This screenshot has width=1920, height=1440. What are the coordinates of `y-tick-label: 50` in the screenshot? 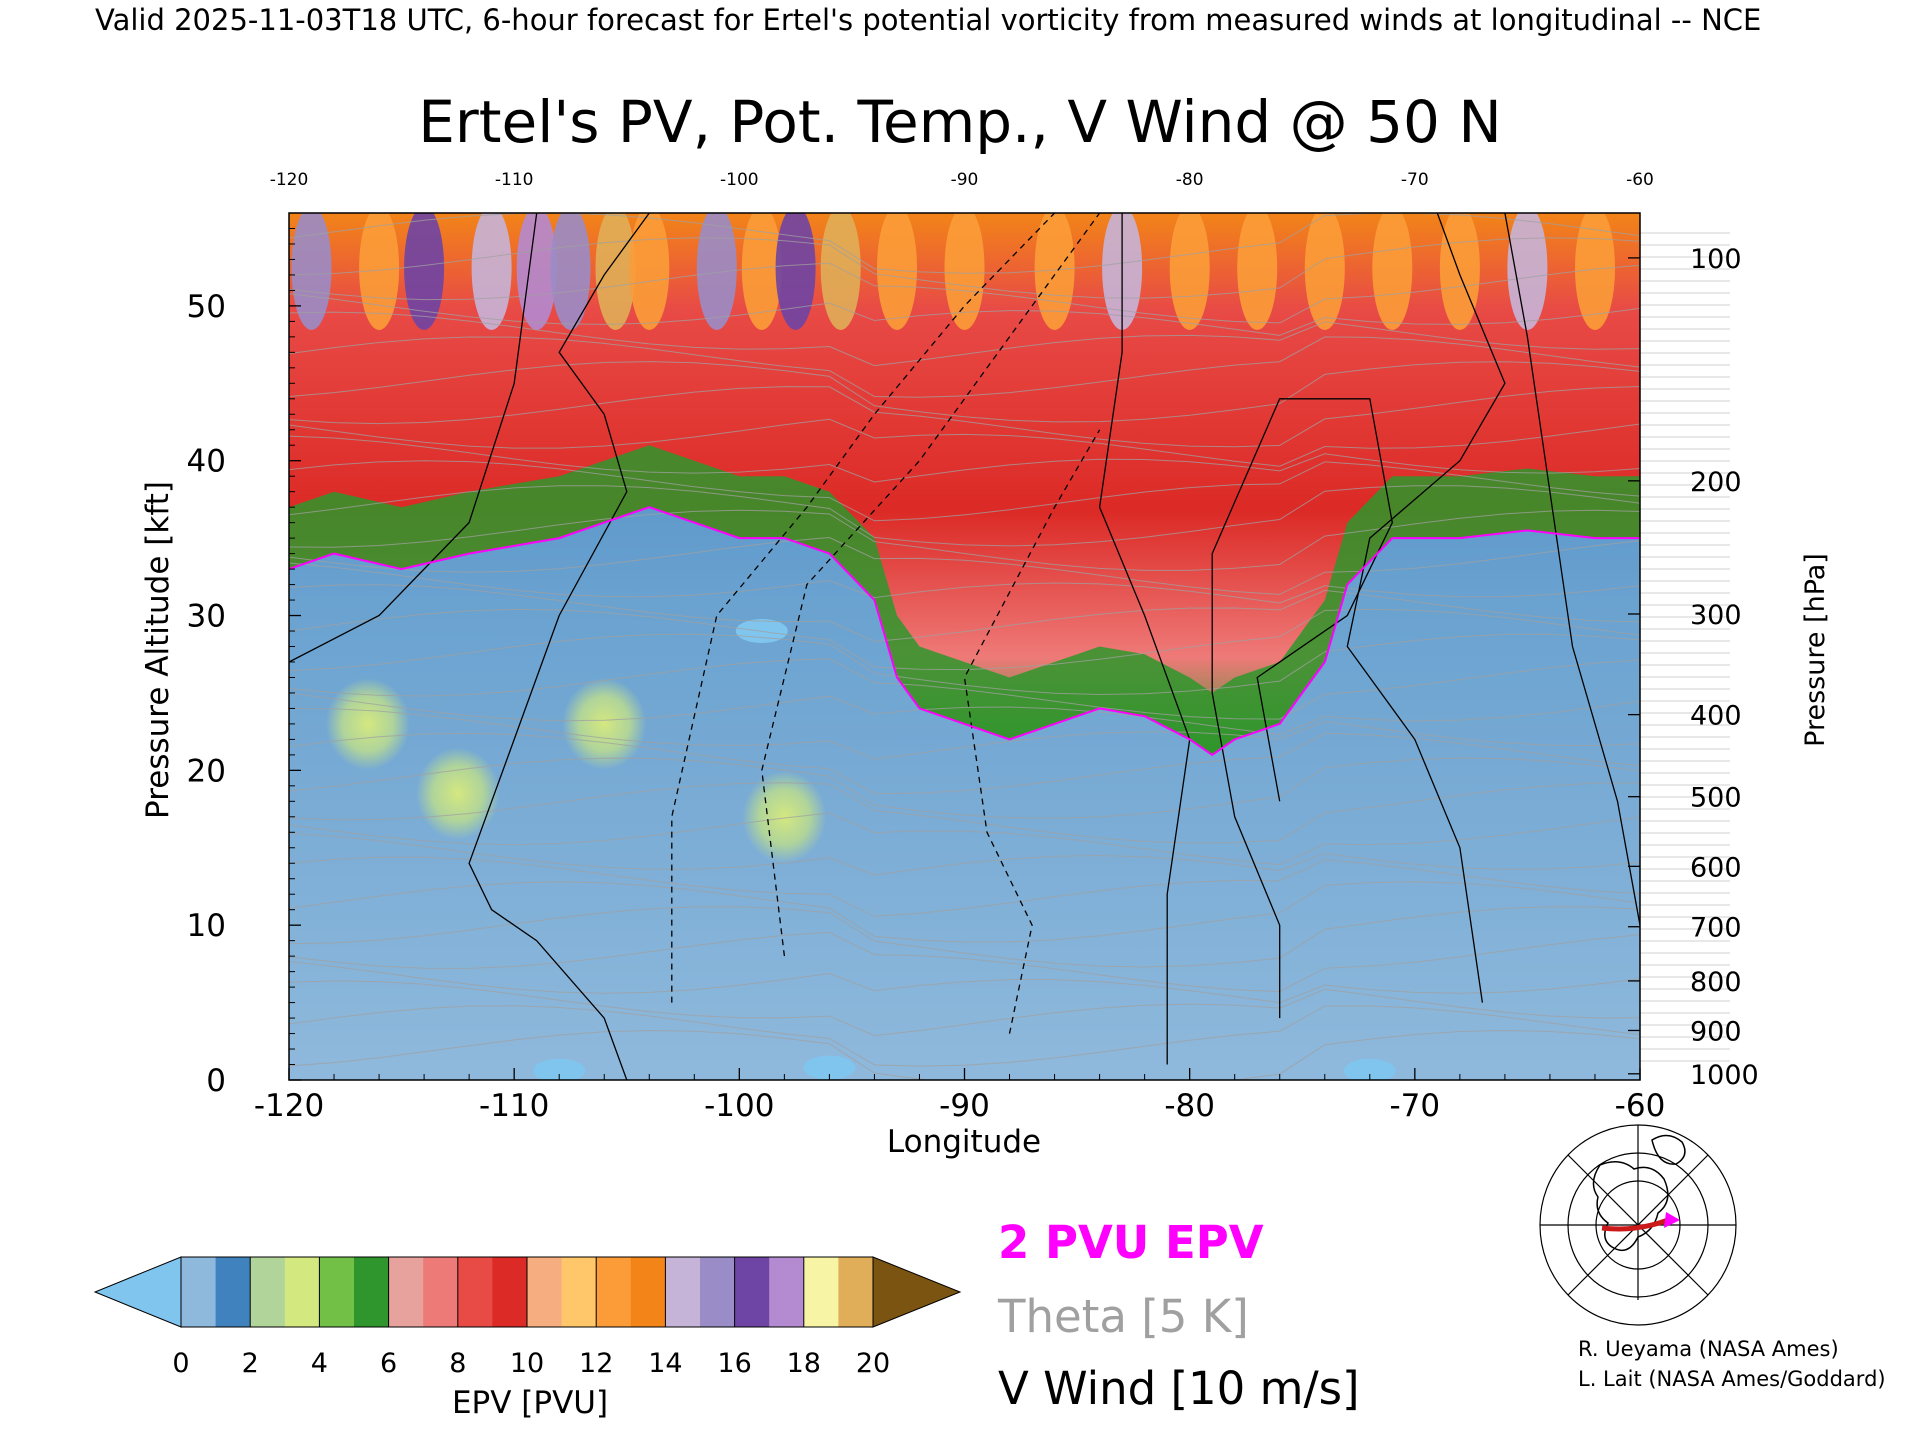 It's located at (206, 307).